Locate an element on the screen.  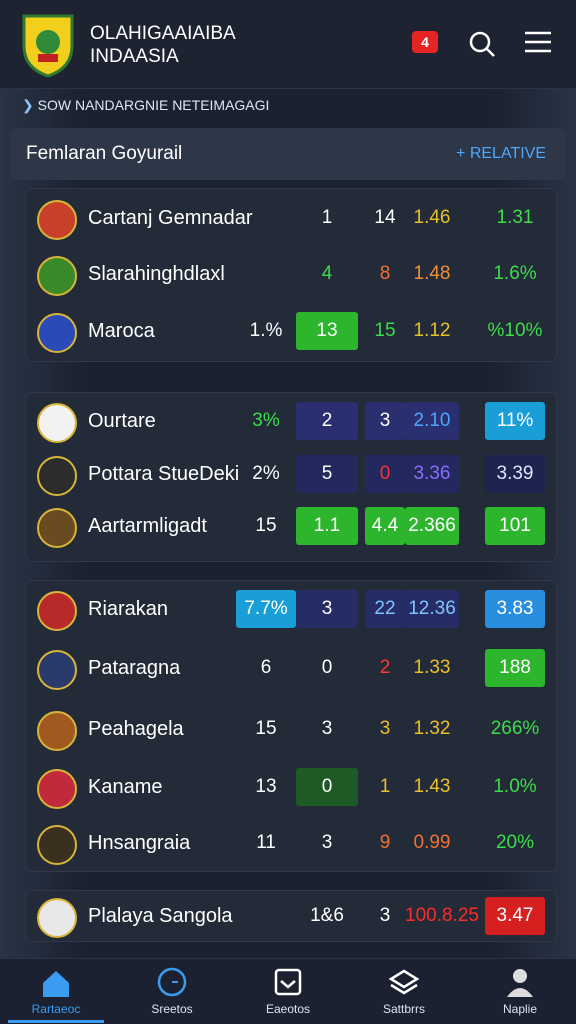
stat-cell: 1.0% is located at coordinates (515, 786).